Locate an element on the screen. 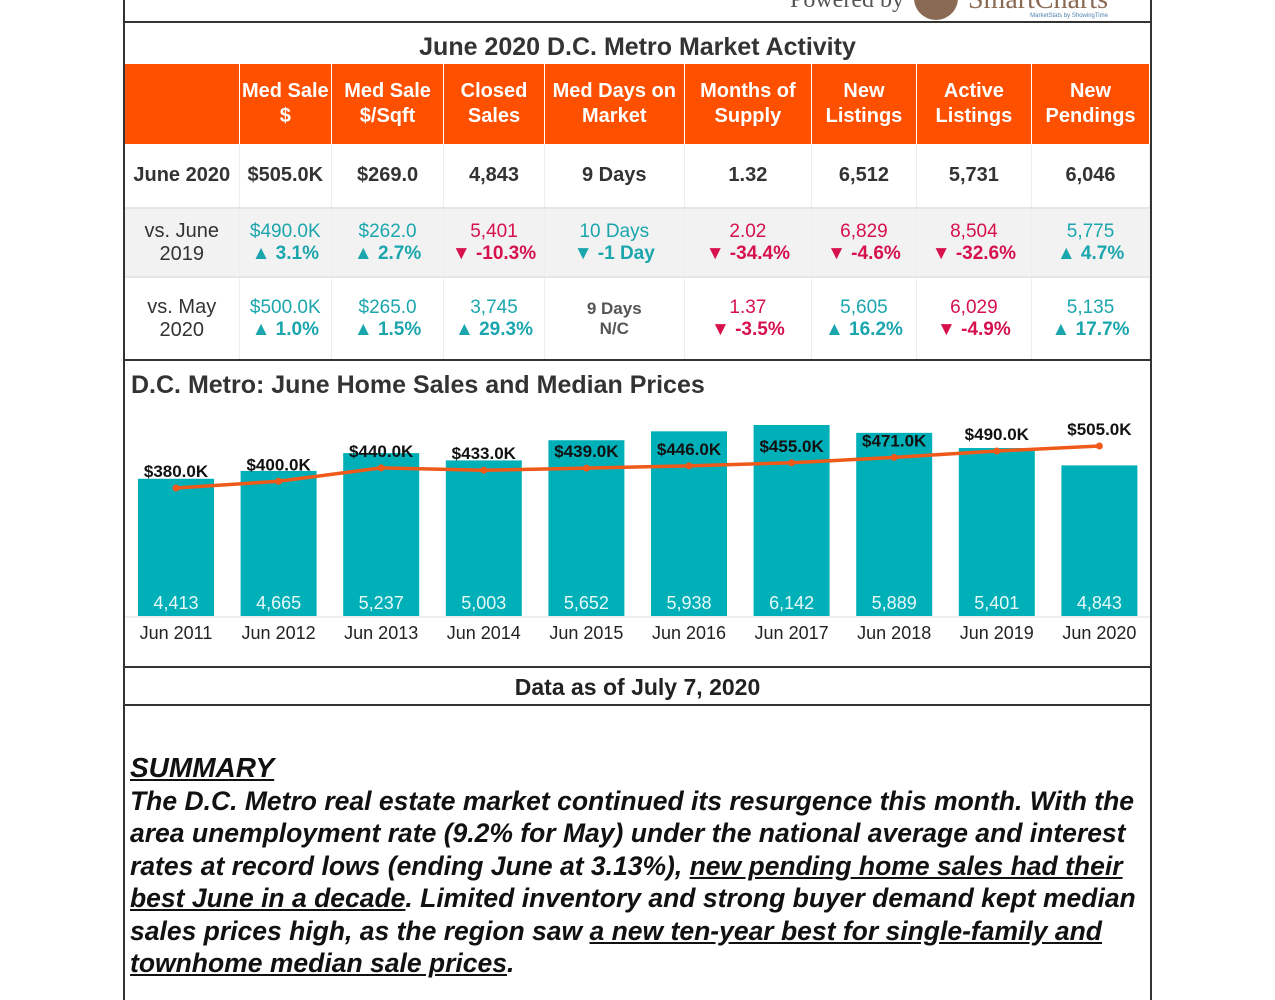 This screenshot has height=1000, width=1275. column-header: New Pendings is located at coordinates (1090, 104).